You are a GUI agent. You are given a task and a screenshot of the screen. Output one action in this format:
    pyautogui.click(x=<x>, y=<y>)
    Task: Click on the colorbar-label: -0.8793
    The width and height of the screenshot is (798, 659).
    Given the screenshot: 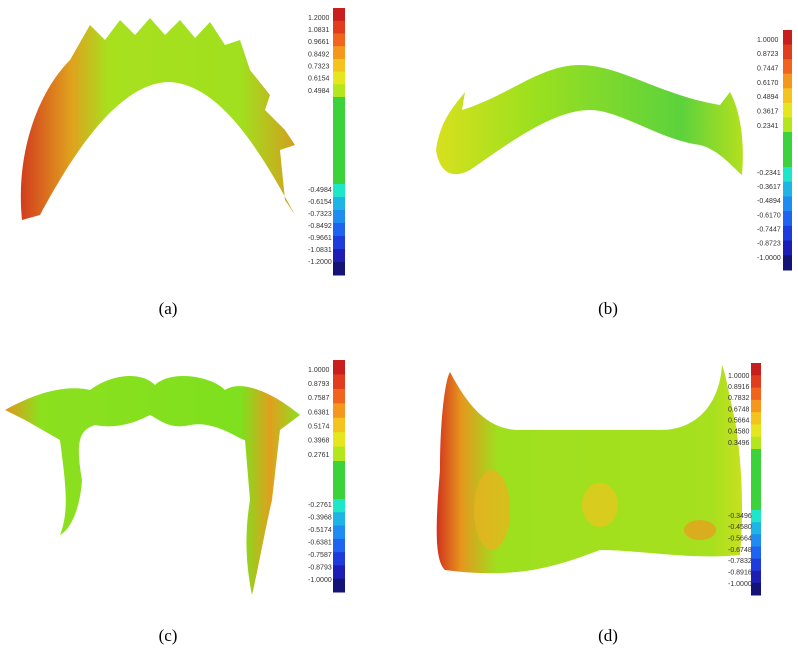 What is the action you would take?
    pyautogui.click(x=320, y=567)
    